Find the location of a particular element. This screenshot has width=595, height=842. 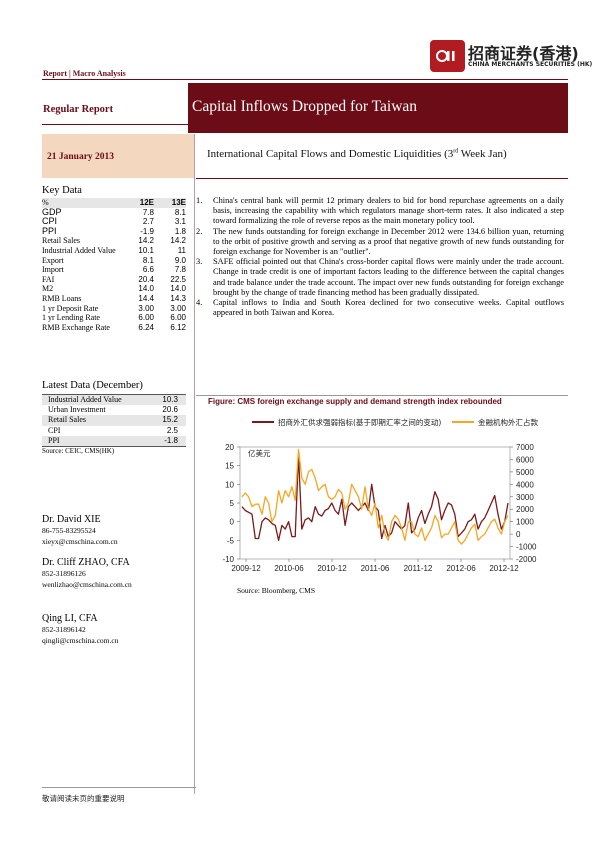

company-name-en: CHINA MERCHANTS SECURITIES (HK) is located at coordinates (530, 64).